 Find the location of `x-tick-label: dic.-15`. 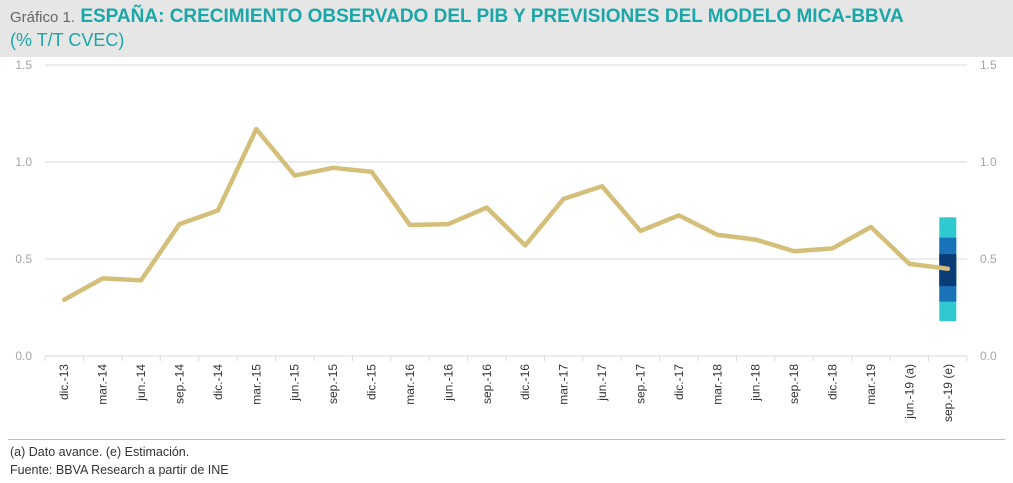

x-tick-label: dic.-15 is located at coordinates (372, 382).